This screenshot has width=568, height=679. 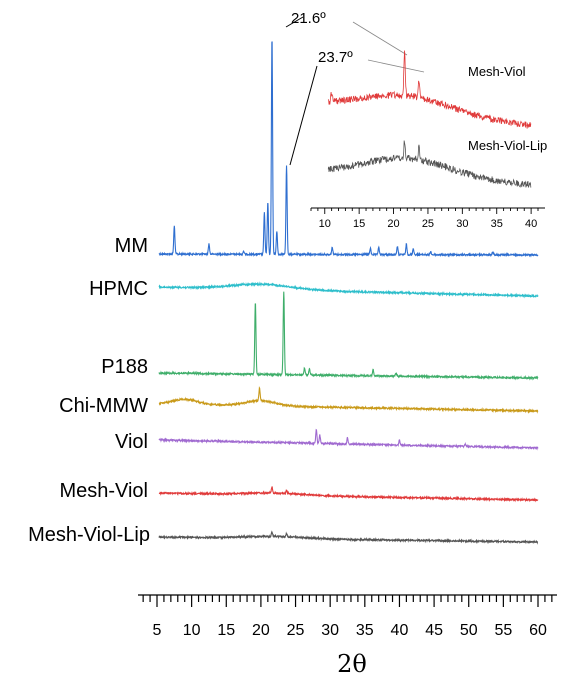 What do you see at coordinates (348, 537) in the screenshot?
I see `trace-mesh-viol-lip` at bounding box center [348, 537].